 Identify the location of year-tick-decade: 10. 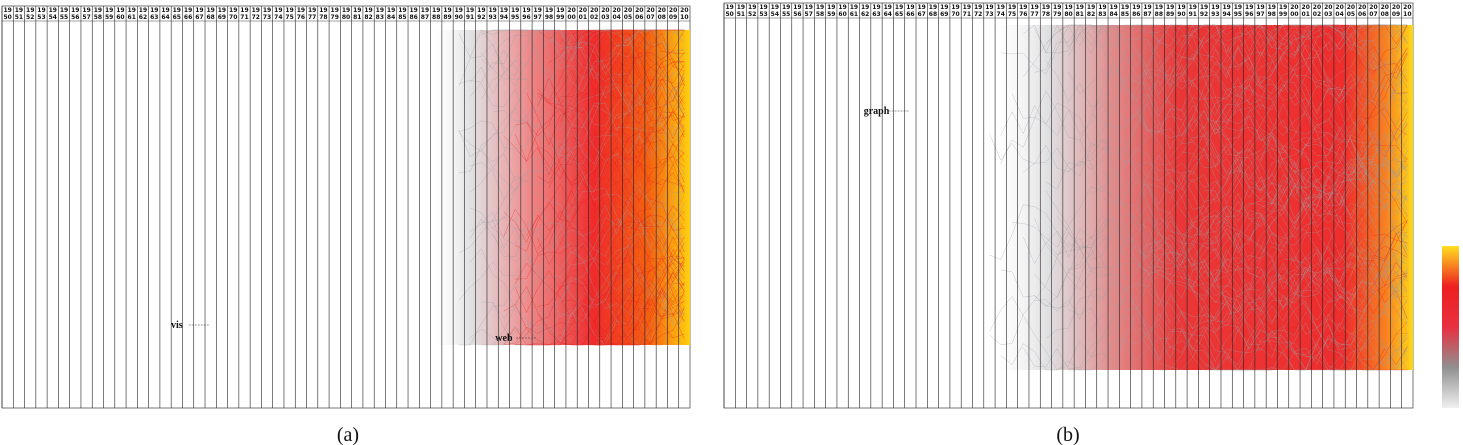
(684, 17).